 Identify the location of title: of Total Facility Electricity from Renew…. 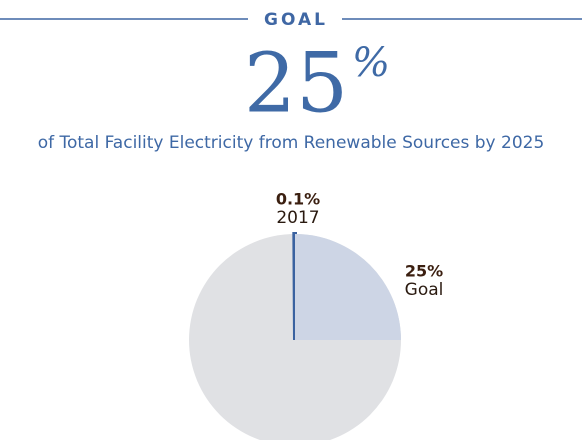
(291, 143).